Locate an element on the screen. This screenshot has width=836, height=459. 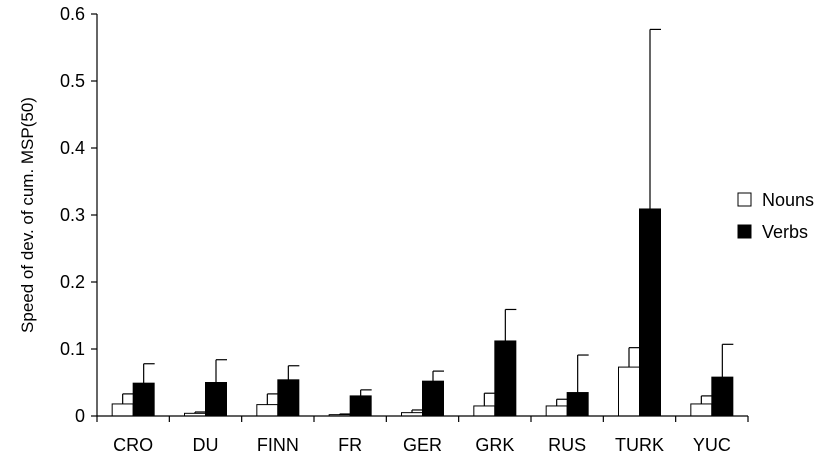
error-bar-nouns-ger is located at coordinates (417, 411).